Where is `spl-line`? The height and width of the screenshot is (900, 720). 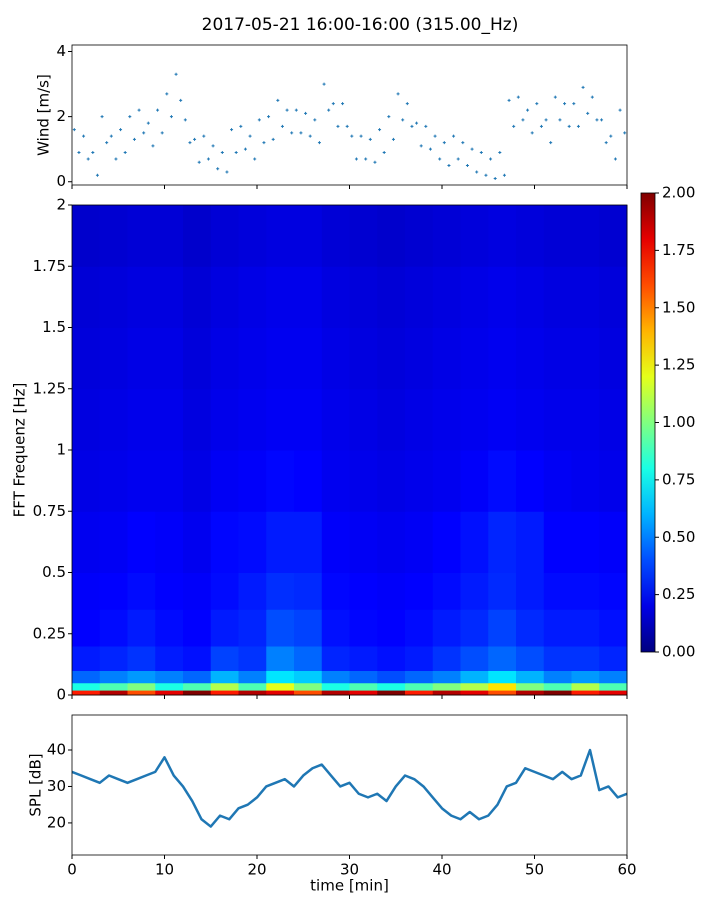 spl-line is located at coordinates (349, 788).